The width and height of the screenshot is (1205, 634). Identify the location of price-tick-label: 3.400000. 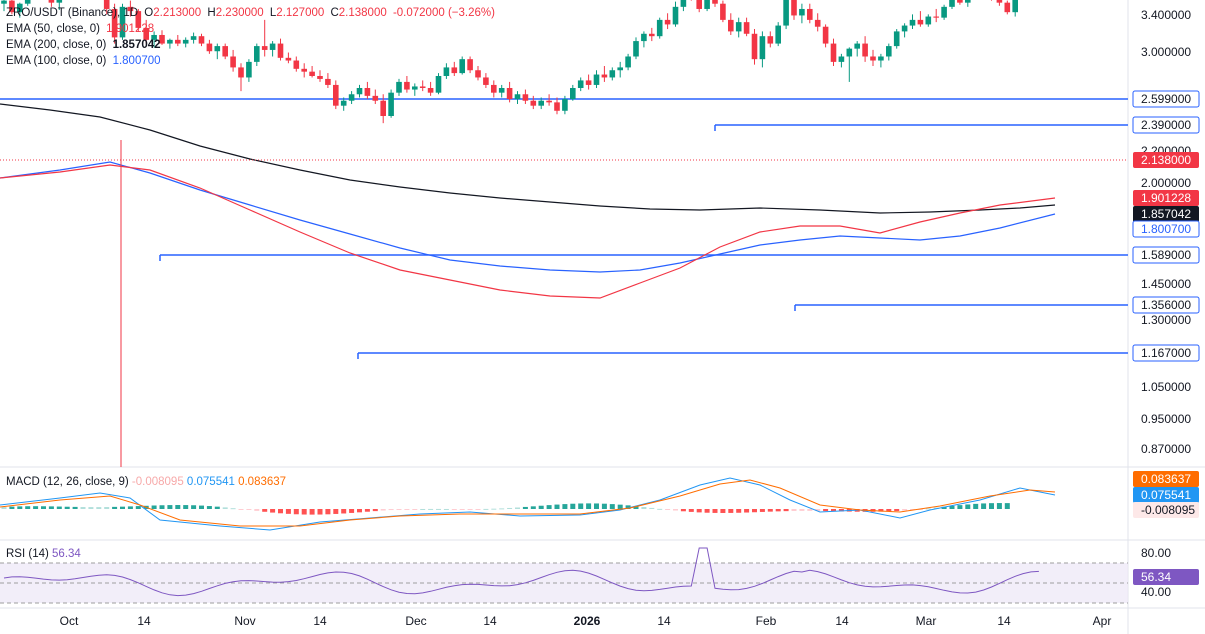
(1166, 15).